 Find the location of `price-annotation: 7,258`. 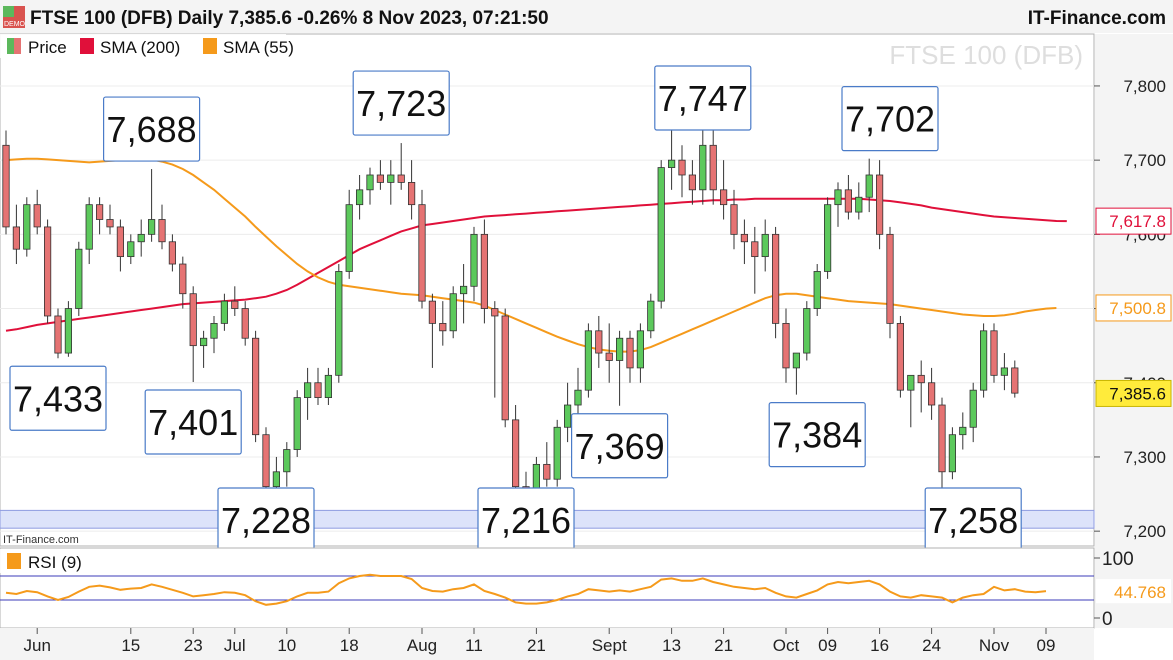

price-annotation: 7,258 is located at coordinates (973, 520).